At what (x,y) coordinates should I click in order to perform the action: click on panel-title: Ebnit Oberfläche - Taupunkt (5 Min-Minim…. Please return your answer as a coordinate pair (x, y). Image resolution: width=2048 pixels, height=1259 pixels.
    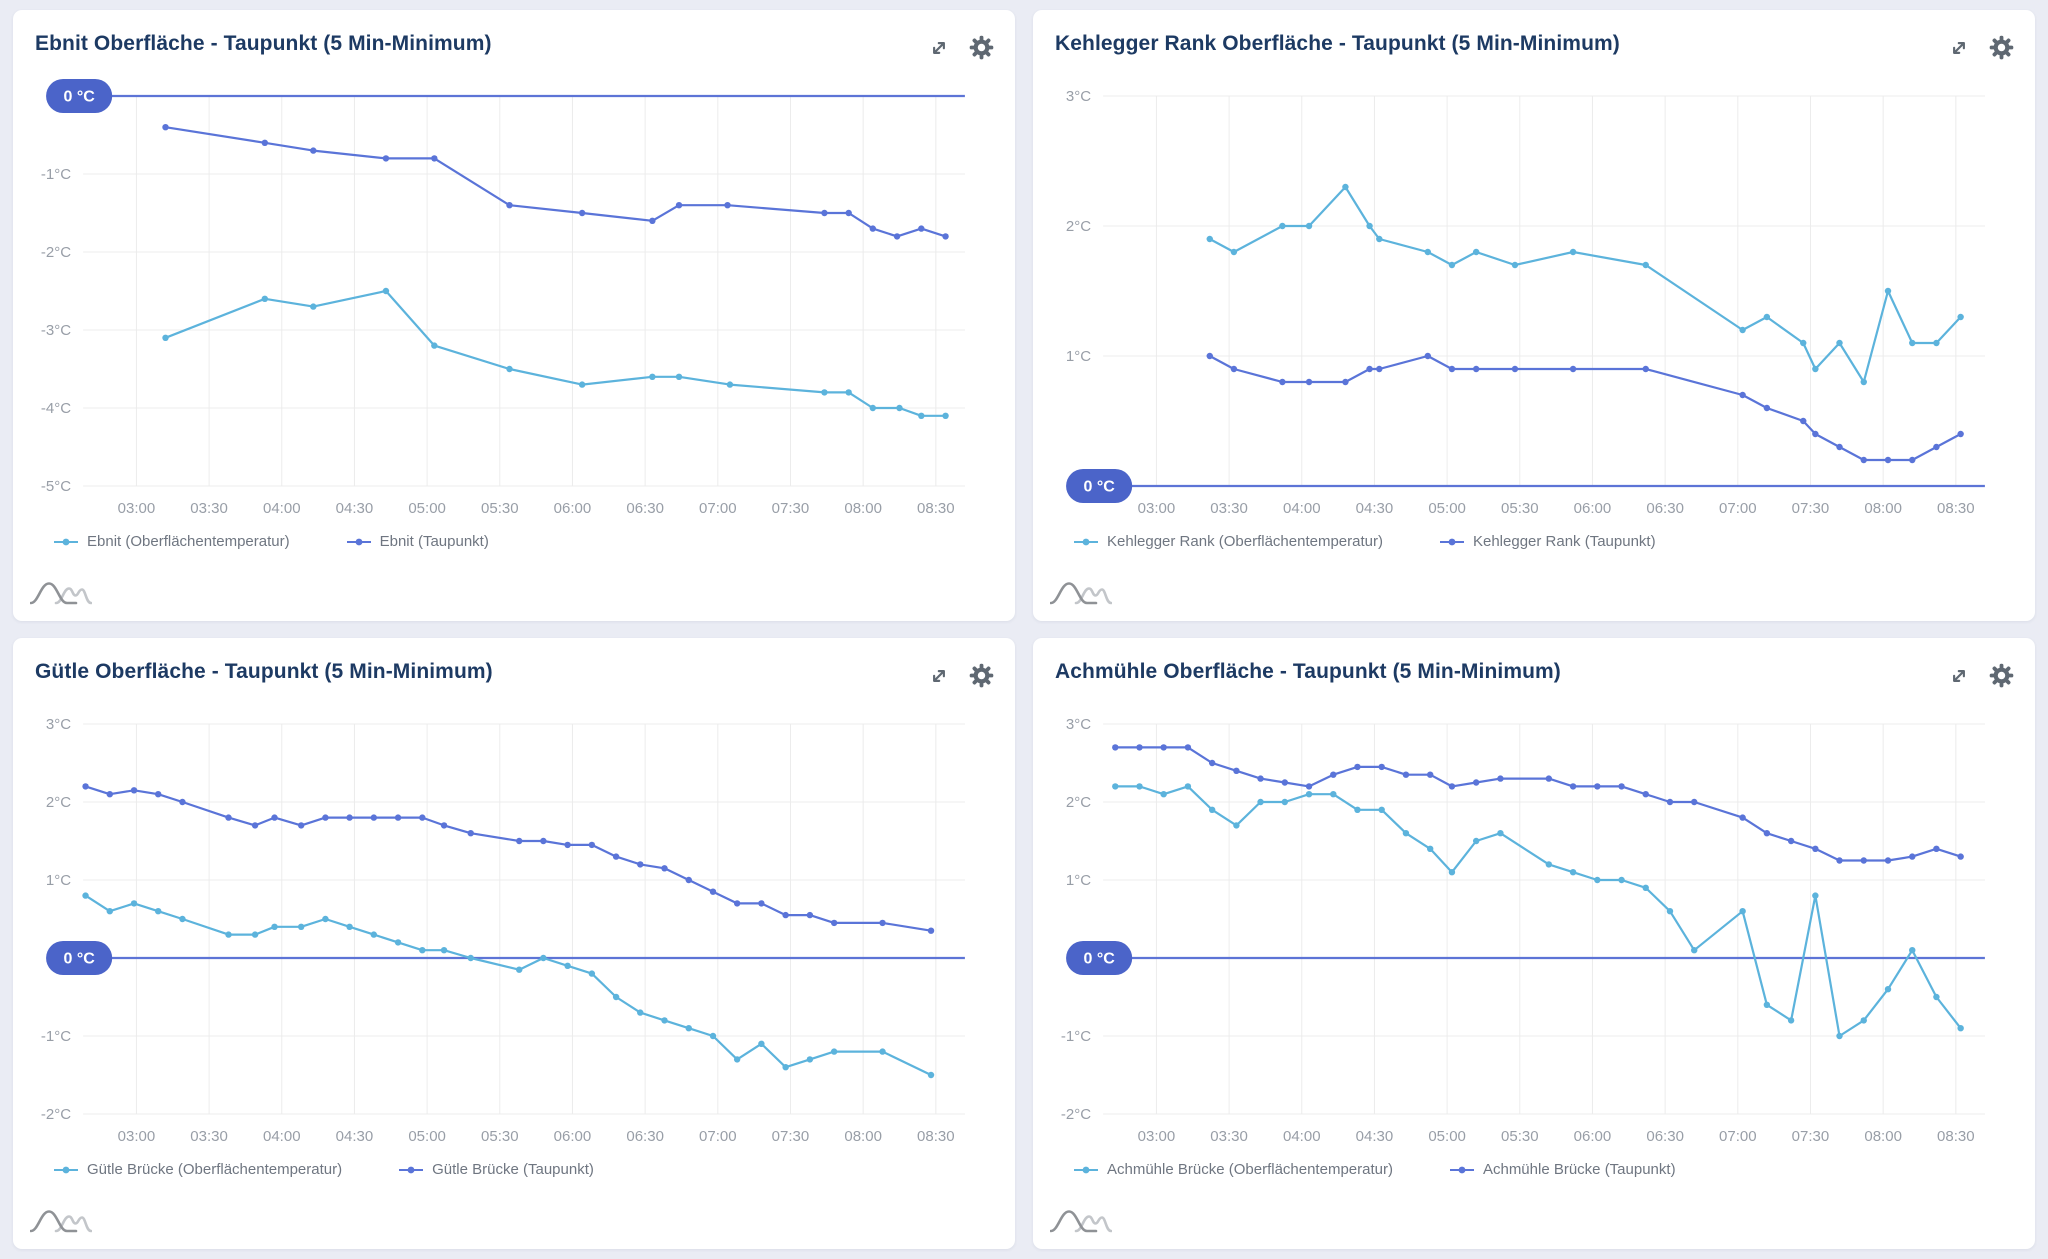
    Looking at the image, I should click on (263, 43).